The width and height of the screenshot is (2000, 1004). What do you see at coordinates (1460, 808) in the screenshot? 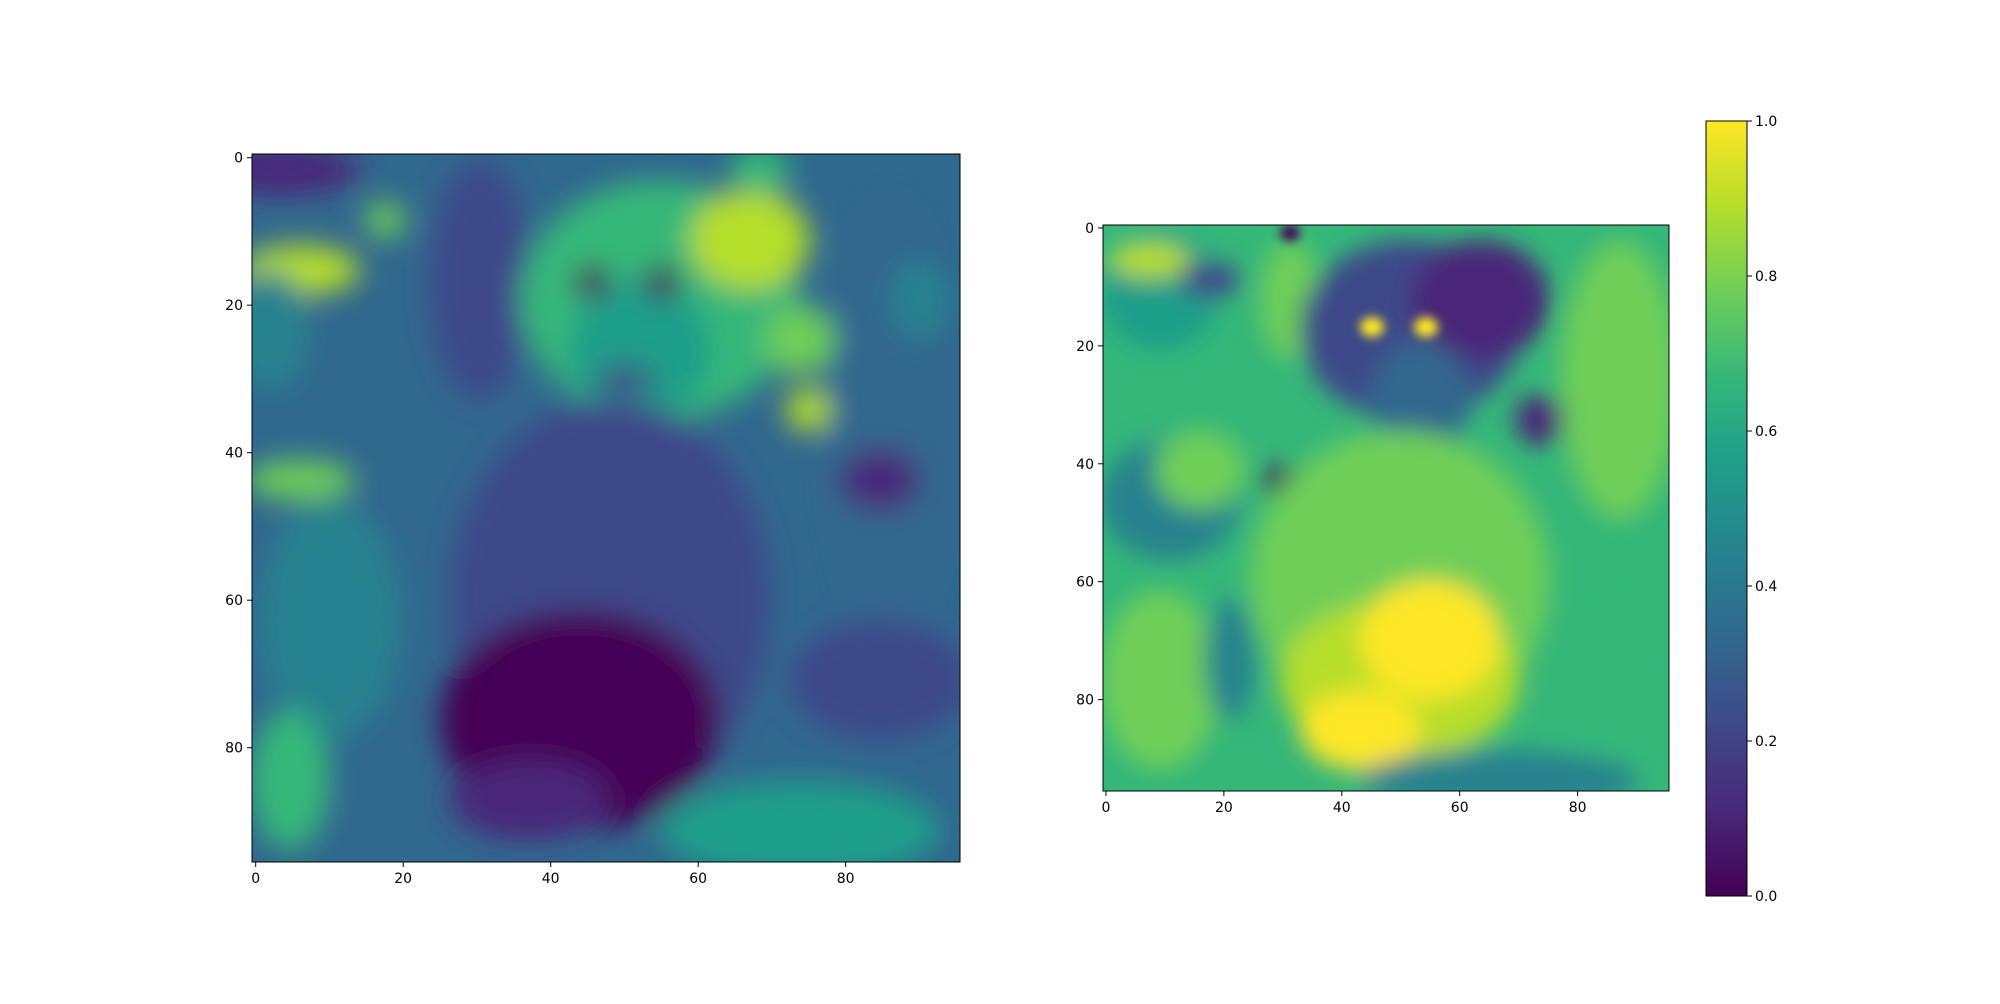
I see `right-xtick-label: 60` at bounding box center [1460, 808].